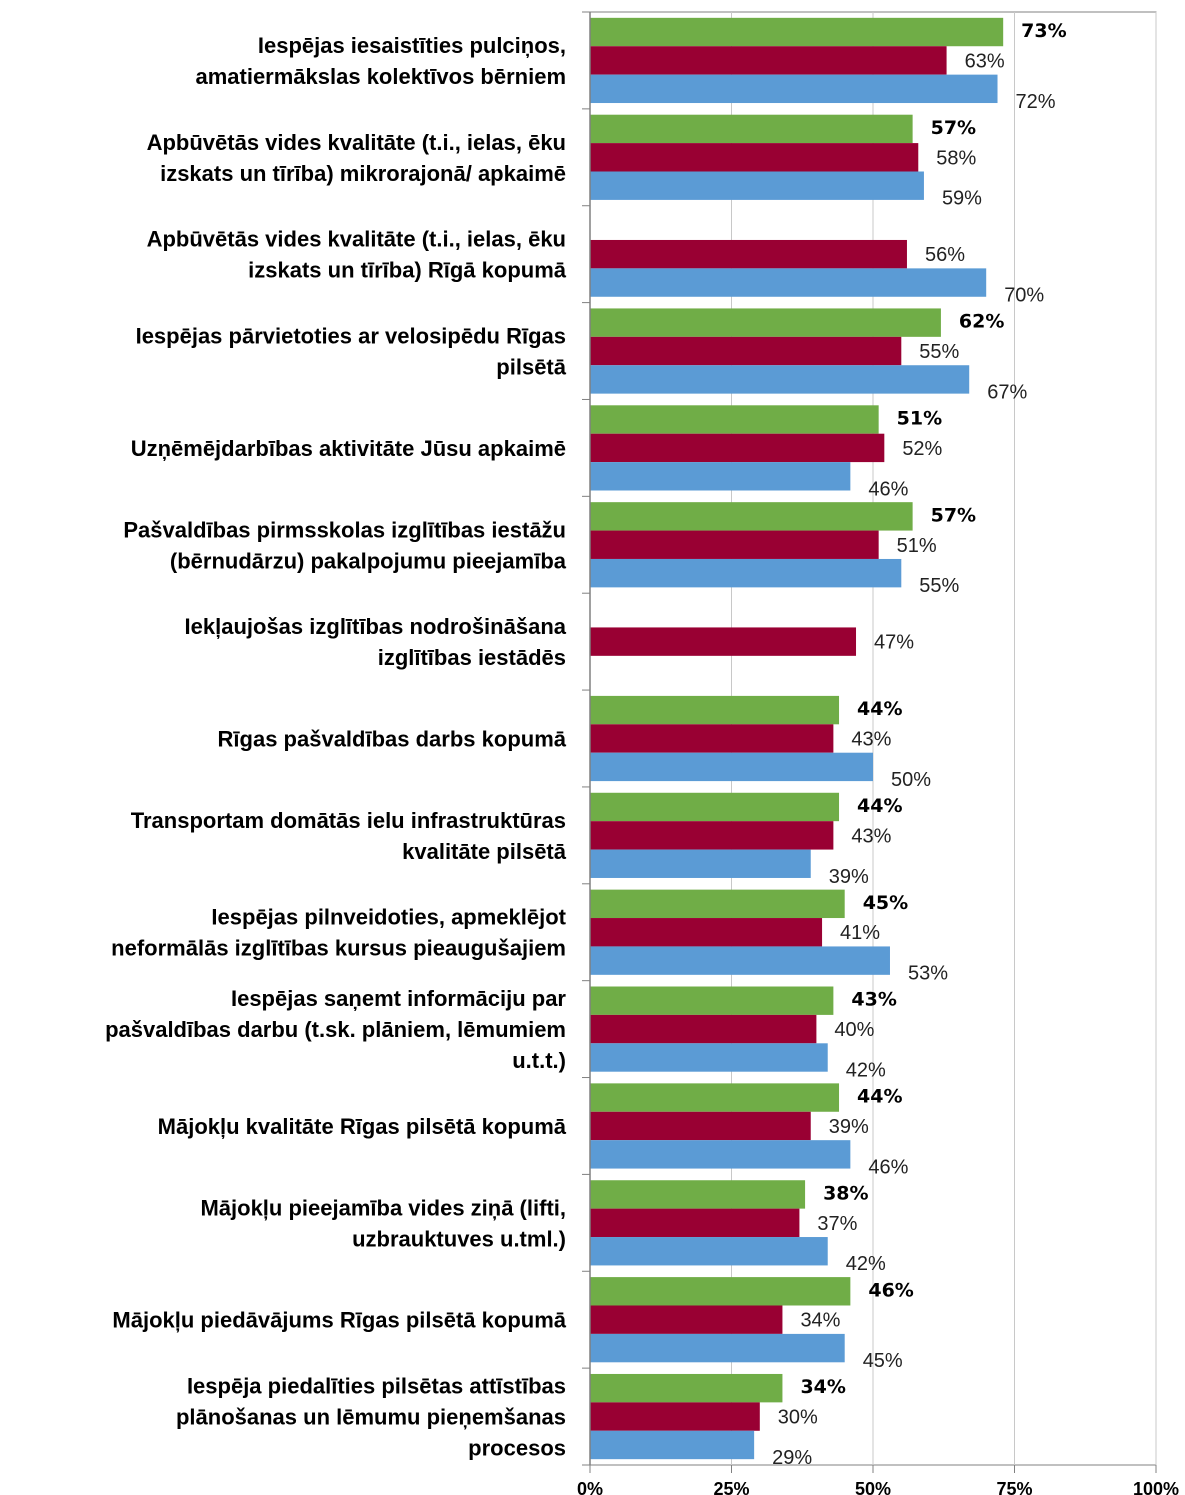  Describe the element at coordinates (845, 1193) in the screenshot. I see `data-label: 38%` at that location.